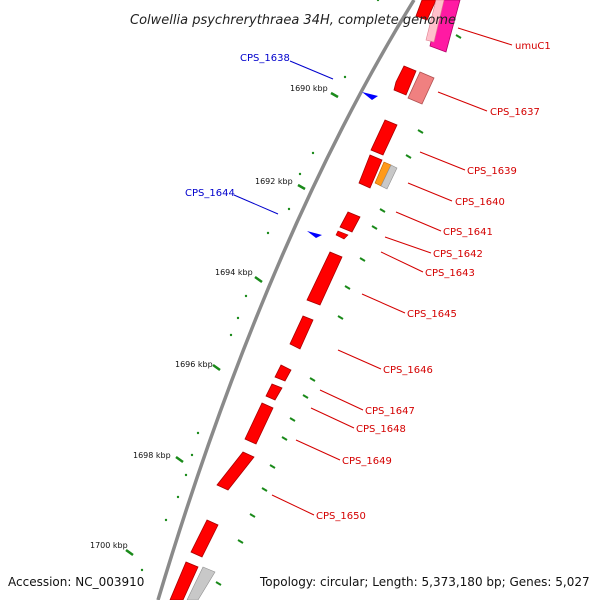 The height and width of the screenshot is (600, 600). Describe the element at coordinates (458, 254) in the screenshot. I see `gene-label: CPS_1642` at that location.